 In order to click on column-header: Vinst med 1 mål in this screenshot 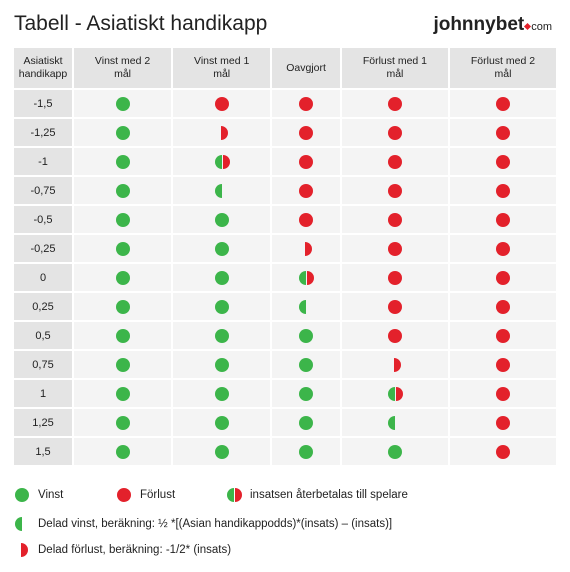, I will do `click(222, 68)`.